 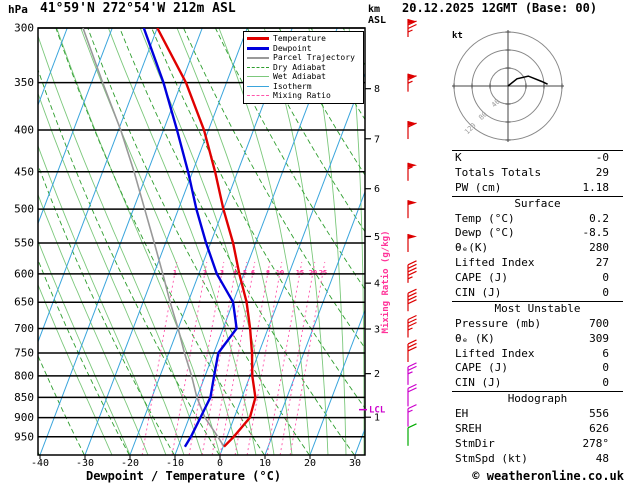 What do you see at coordinates (537, 414) in the screenshot?
I see `table-row: EH 556` at bounding box center [537, 414].